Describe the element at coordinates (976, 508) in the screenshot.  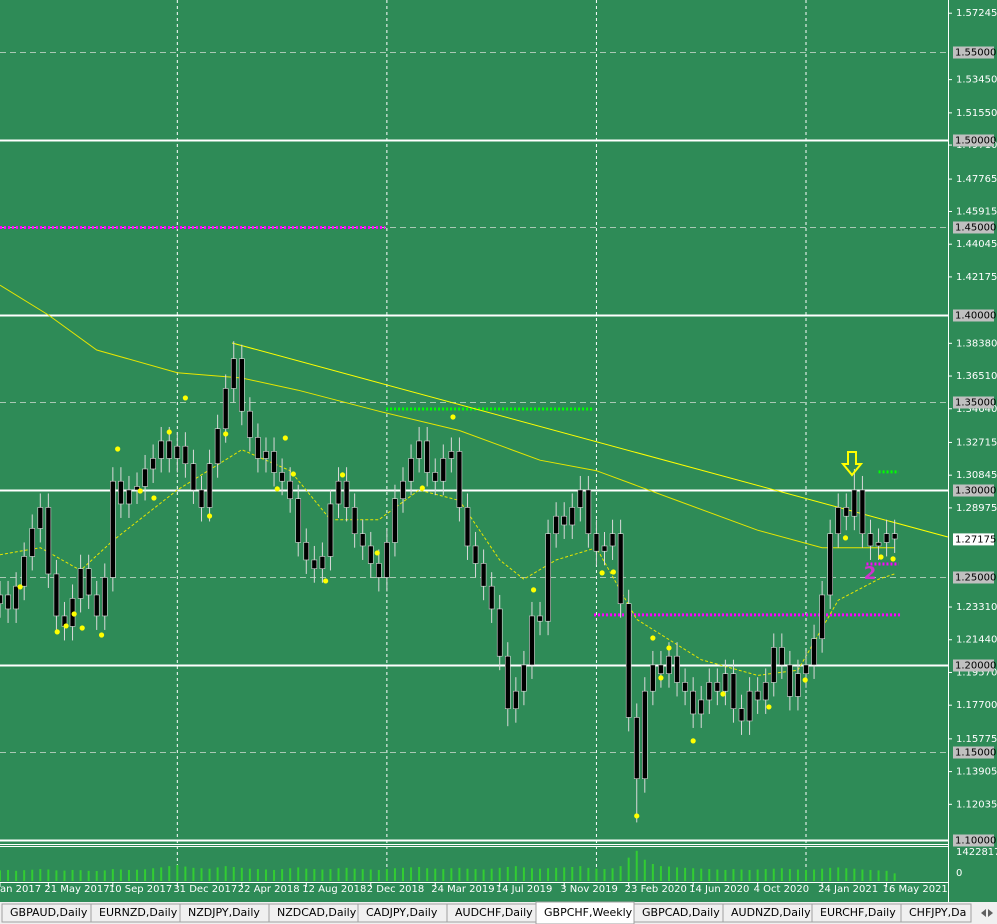
I see `y-tick-label: 1.28975` at that location.